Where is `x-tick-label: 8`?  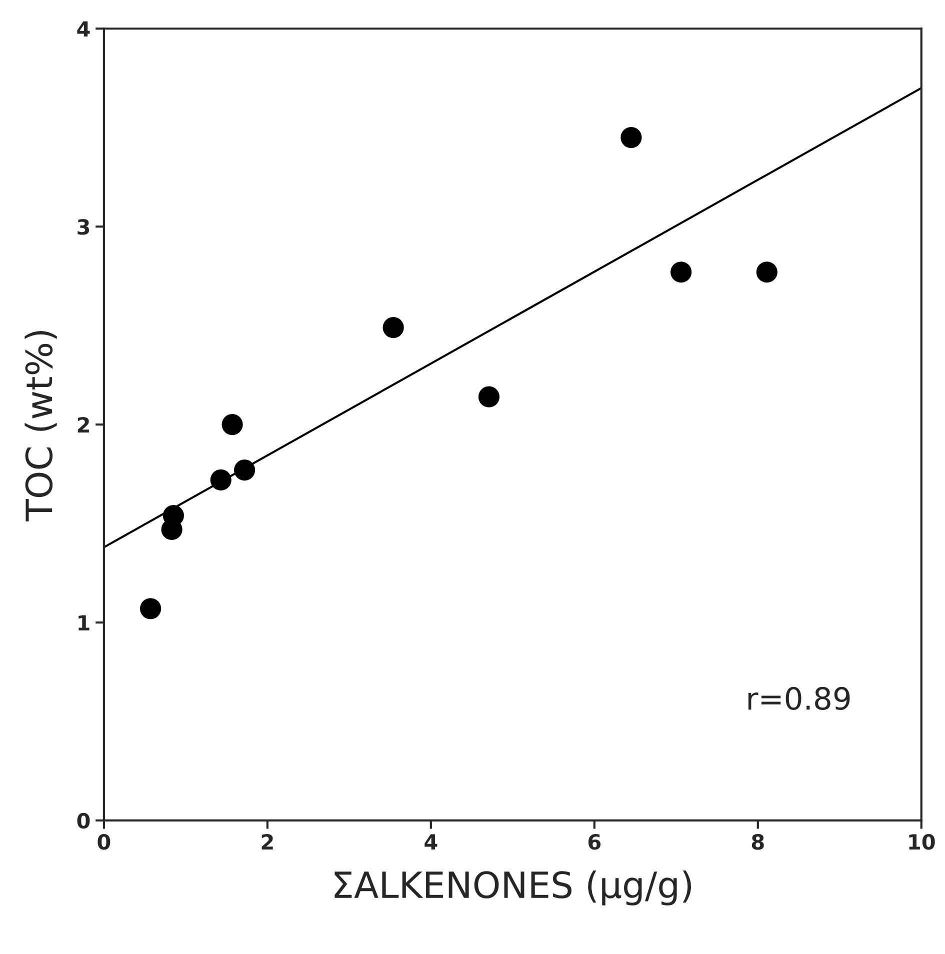
x-tick-label: 8 is located at coordinates (758, 842).